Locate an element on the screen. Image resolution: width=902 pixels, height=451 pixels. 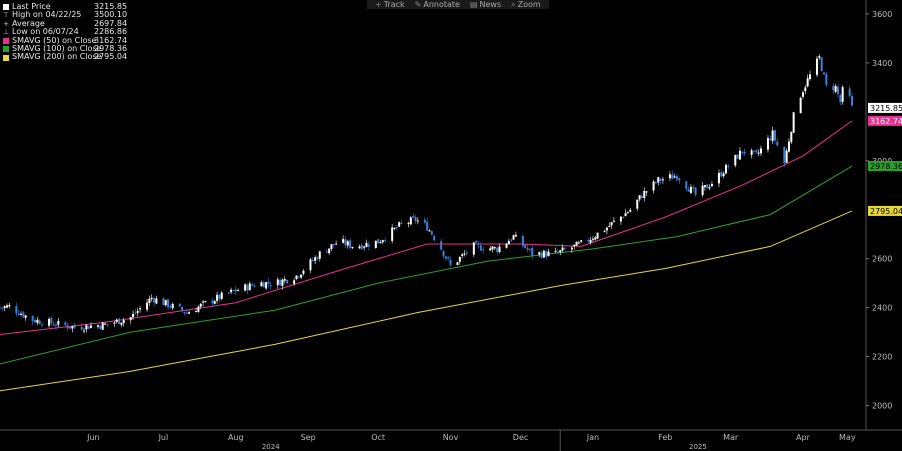
legend-item-sma50: SMAVG (50) on Close 3162.74 is located at coordinates (65, 40).